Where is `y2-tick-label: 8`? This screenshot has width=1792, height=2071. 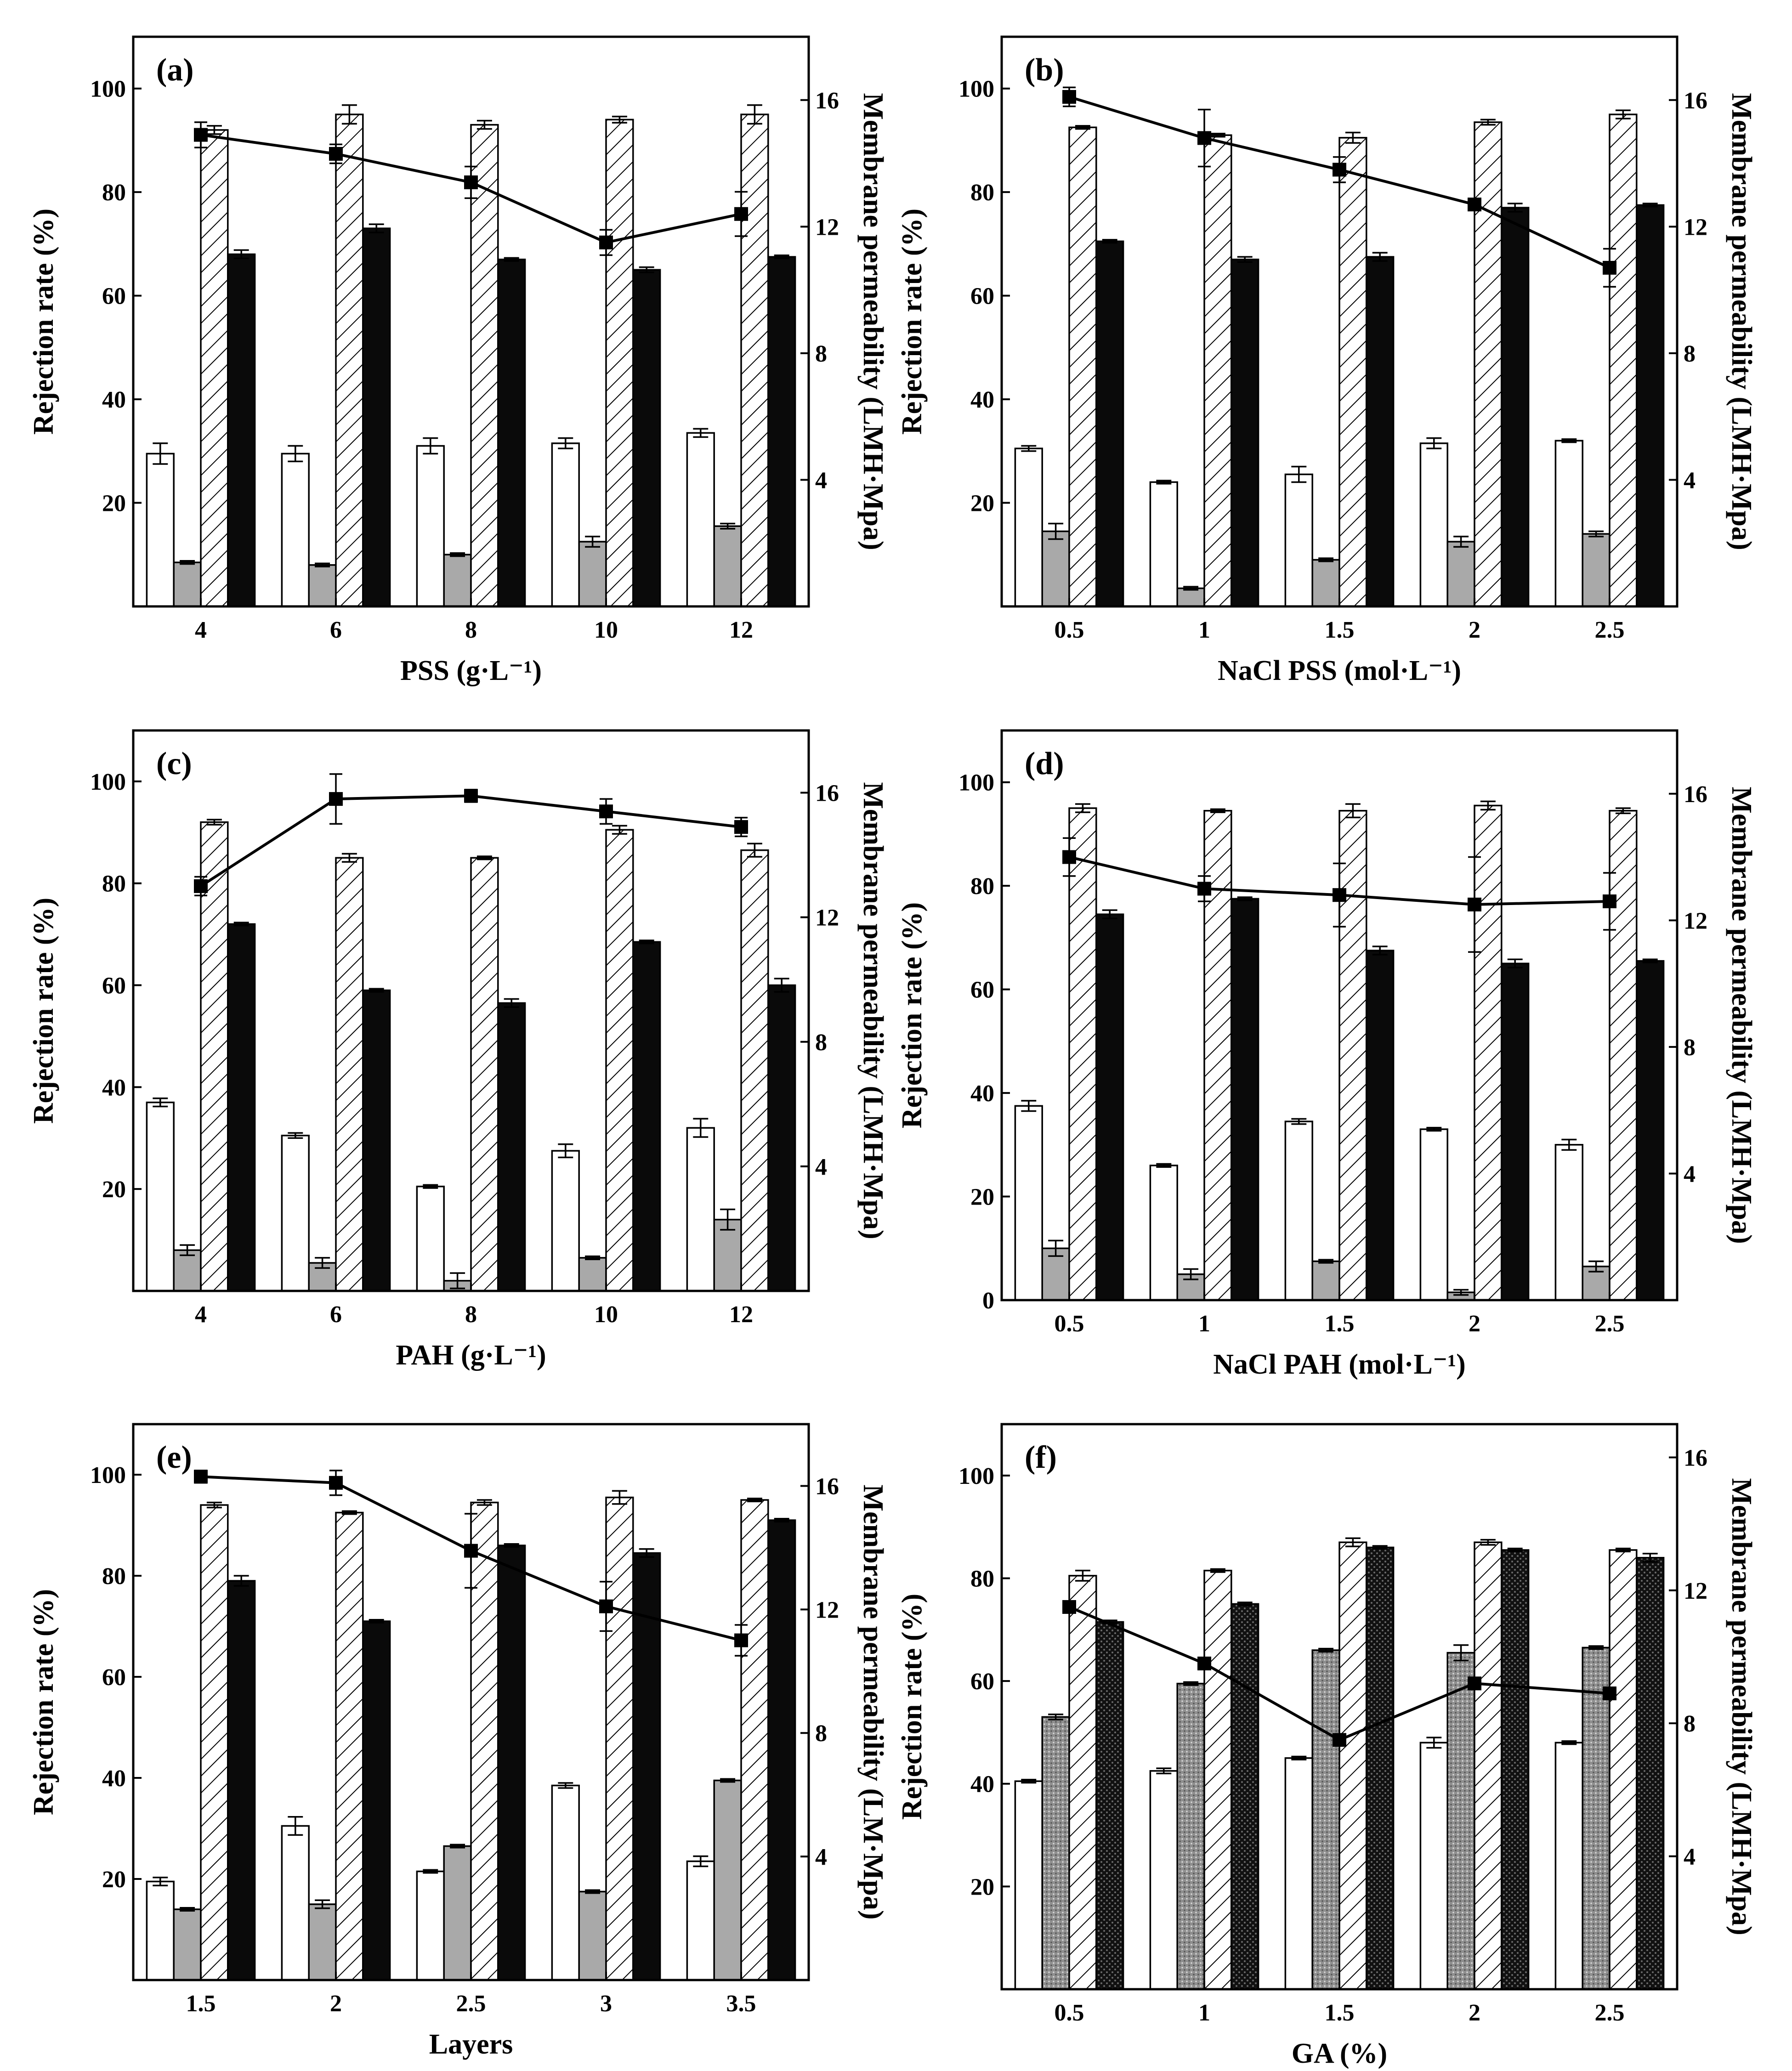
y2-tick-label: 8 is located at coordinates (1690, 1048).